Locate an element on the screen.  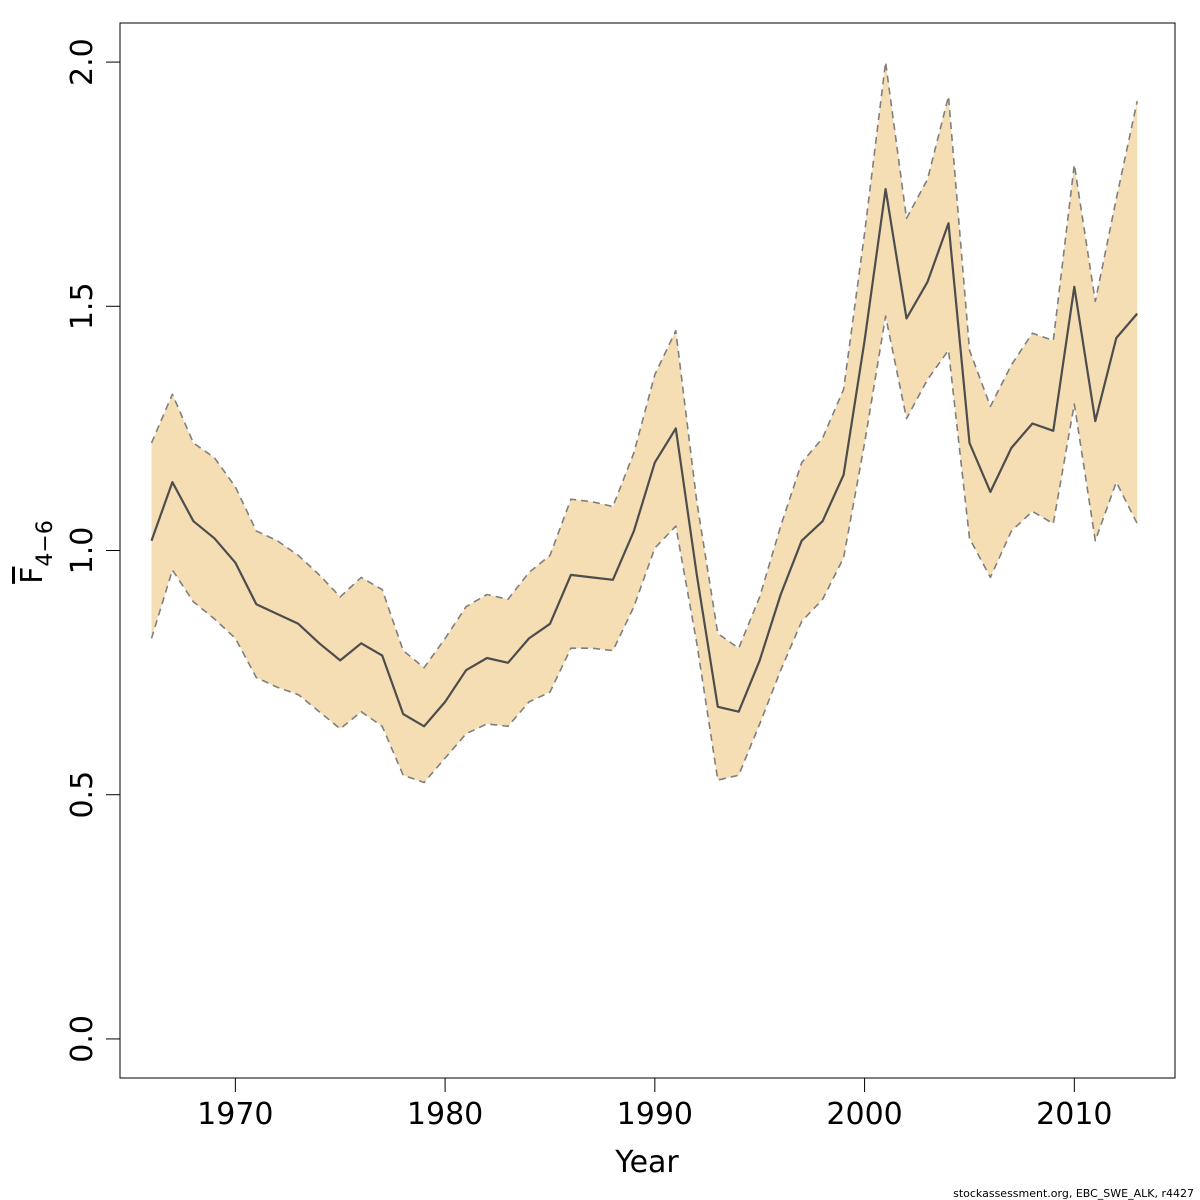
x-tick-label: 2000 is located at coordinates (864, 1114).